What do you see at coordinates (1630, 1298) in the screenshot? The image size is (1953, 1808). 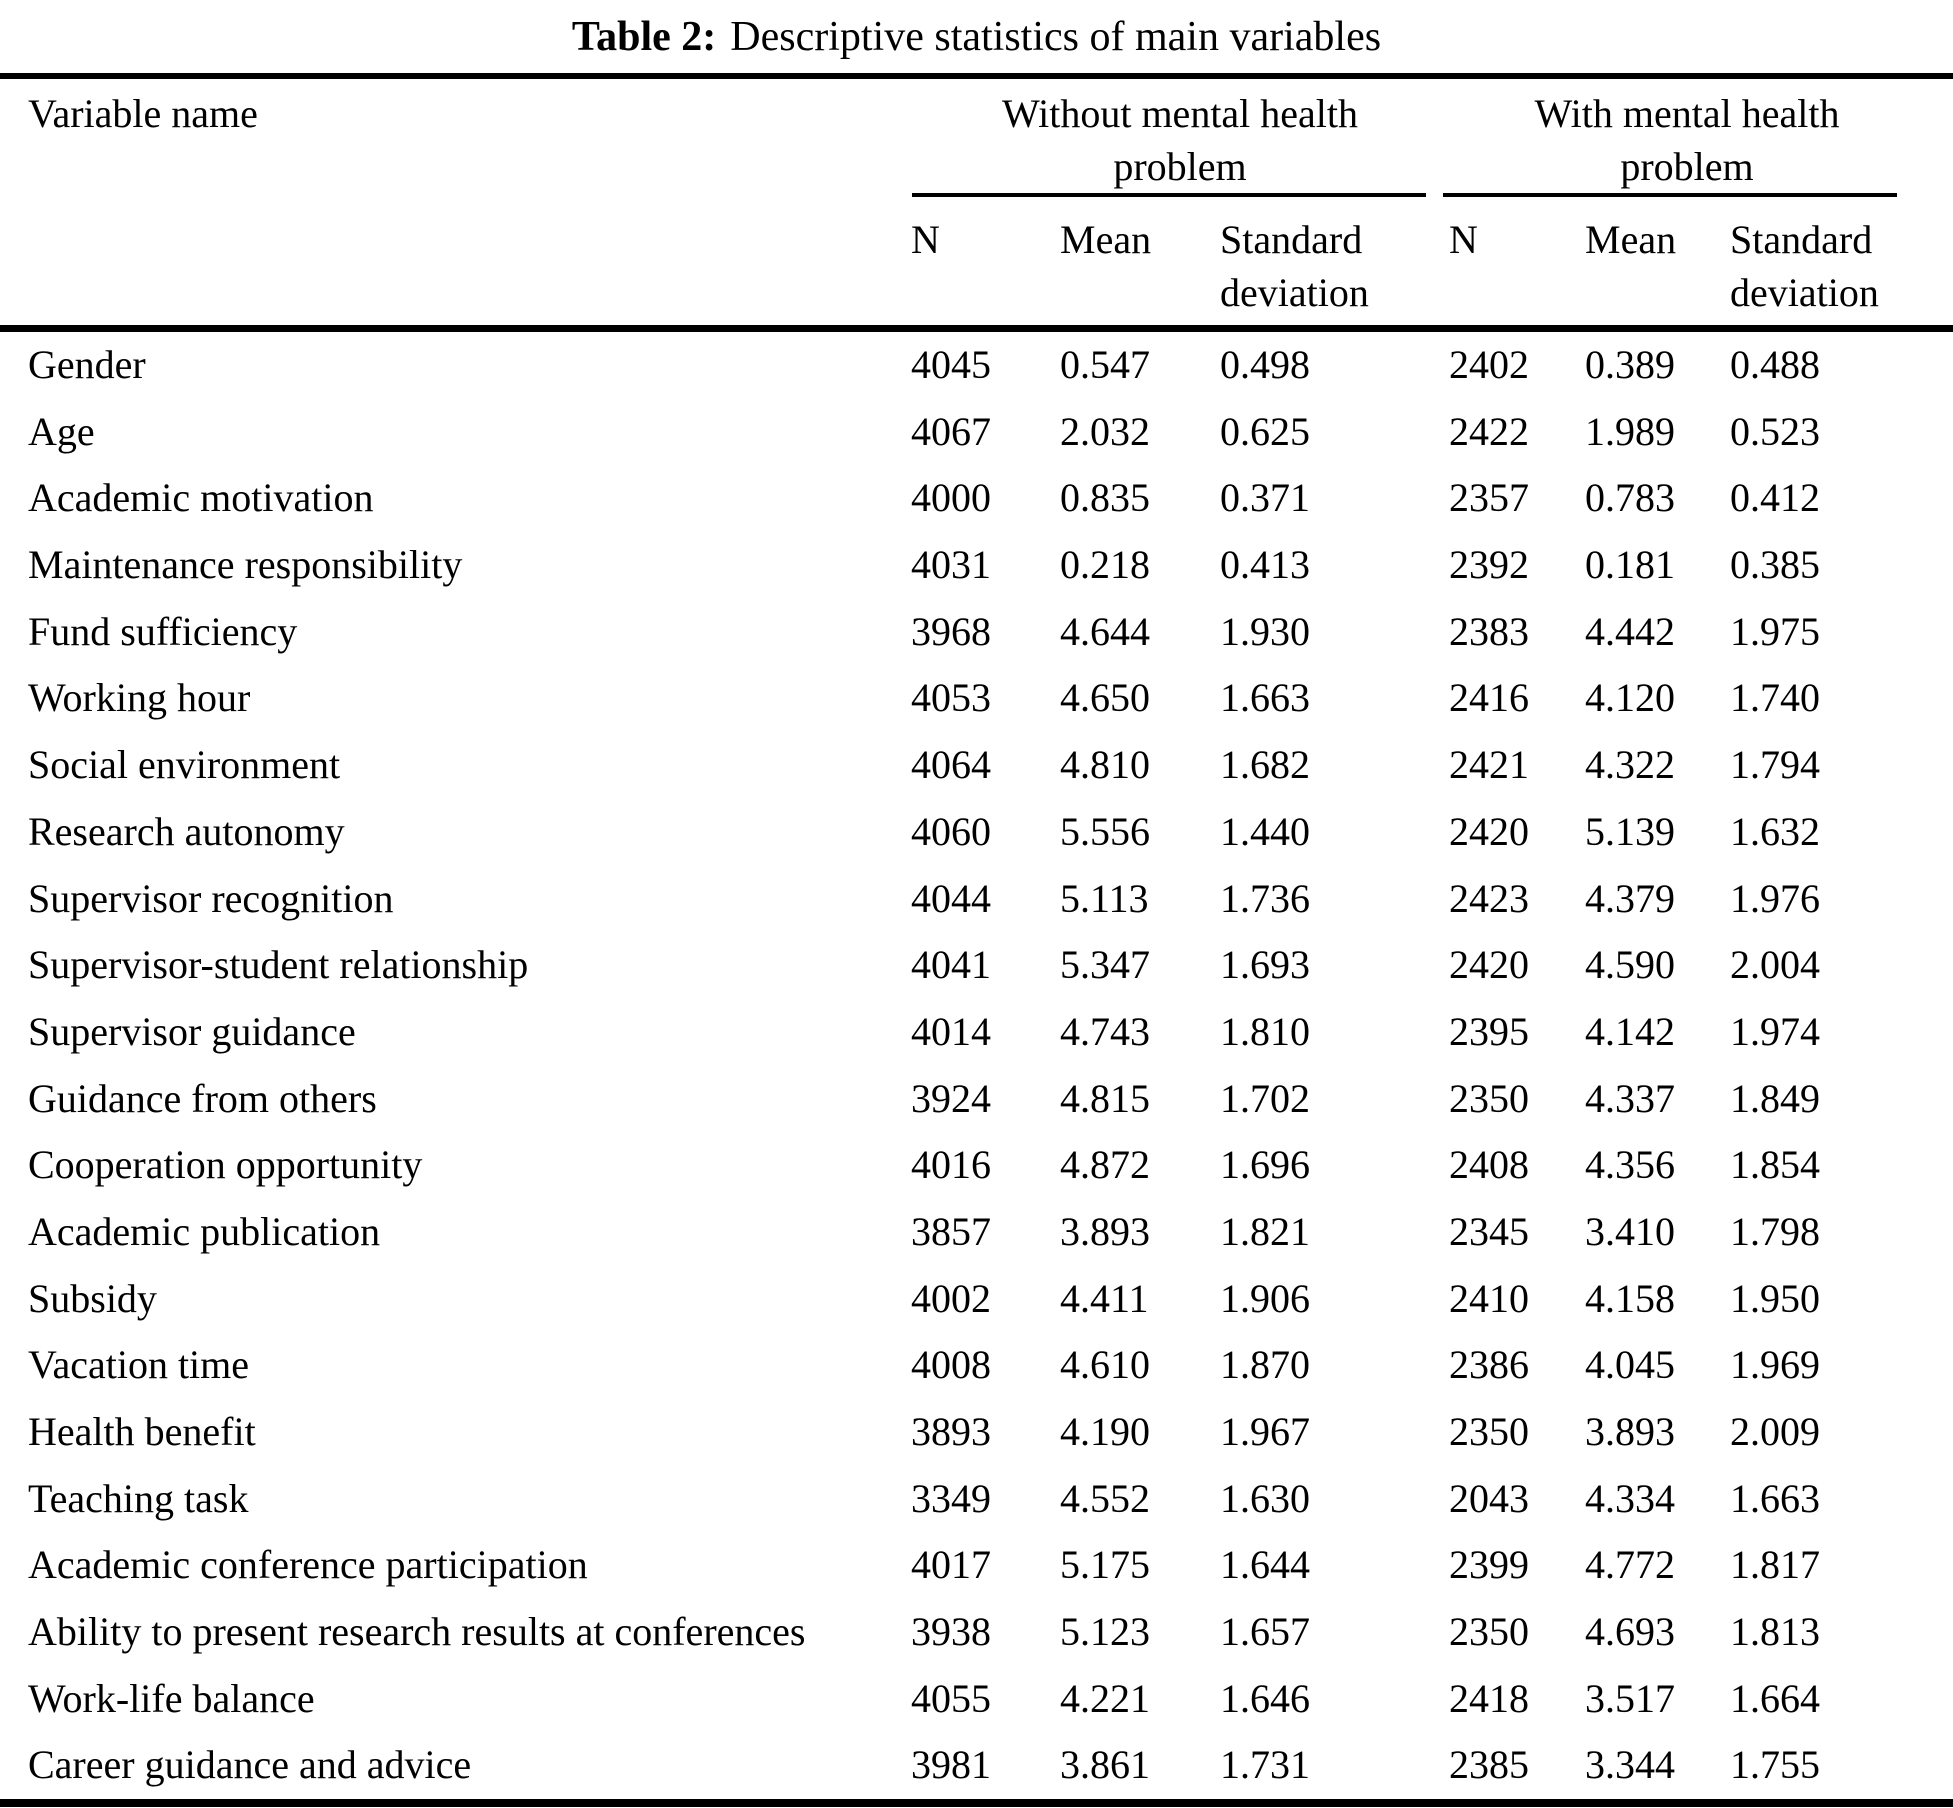 I see `cell-with-mean: 4.158` at bounding box center [1630, 1298].